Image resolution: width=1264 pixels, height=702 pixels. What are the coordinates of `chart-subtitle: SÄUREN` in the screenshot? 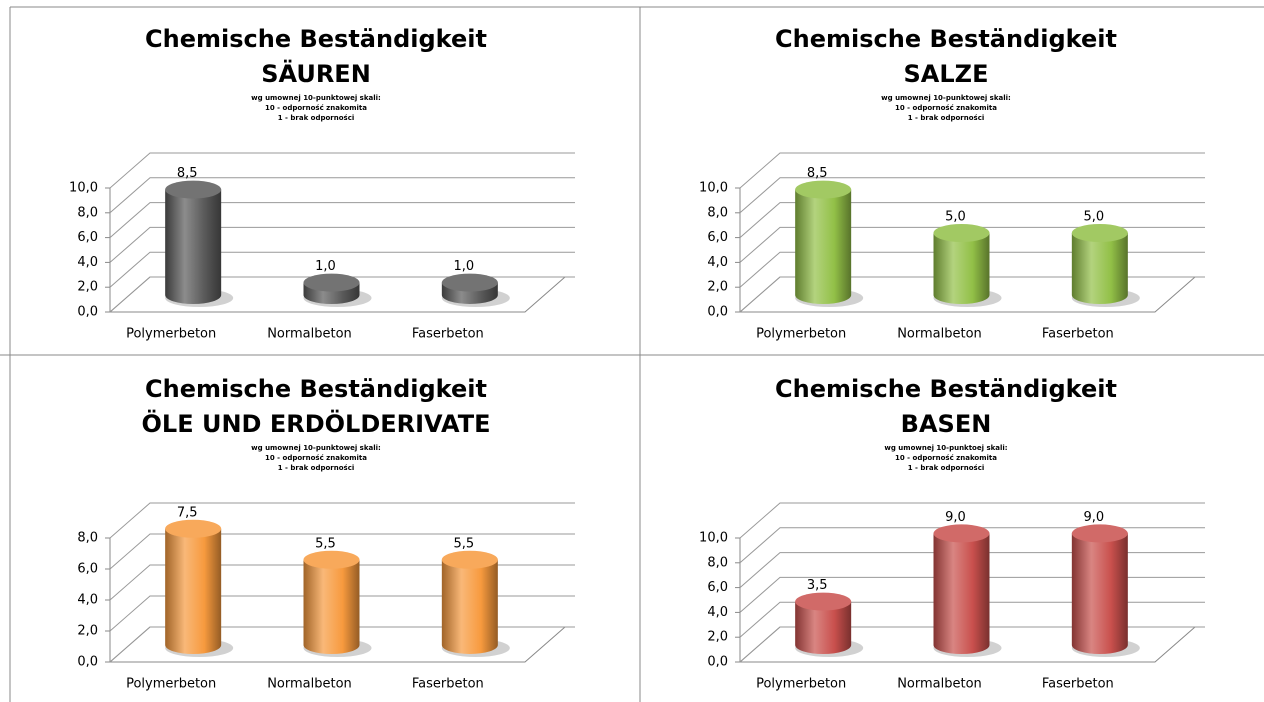 It's located at (316, 73).